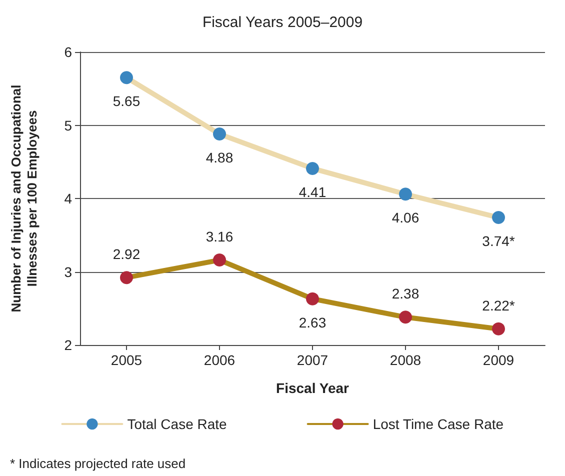 The image size is (565, 476). I want to click on x-tick-label: 2009, so click(498, 360).